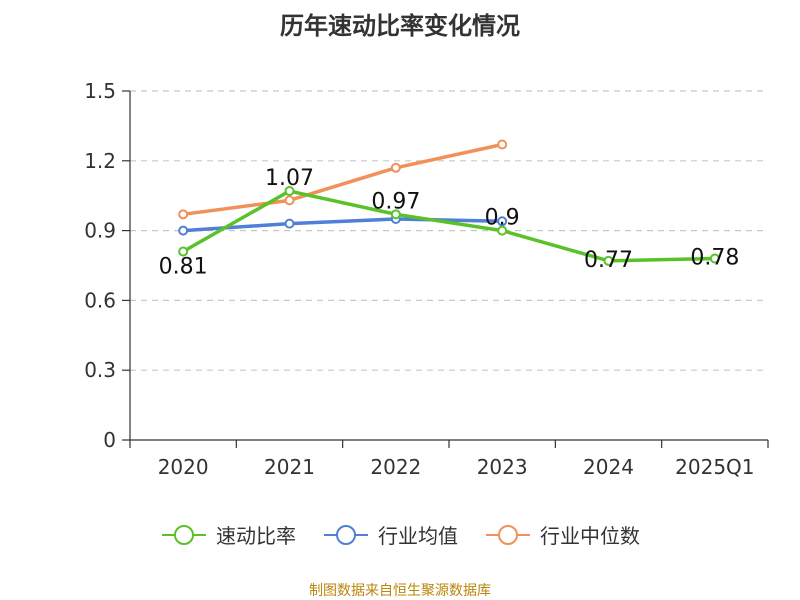  I want to click on legend-swatch-quick-ratio, so click(184, 534).